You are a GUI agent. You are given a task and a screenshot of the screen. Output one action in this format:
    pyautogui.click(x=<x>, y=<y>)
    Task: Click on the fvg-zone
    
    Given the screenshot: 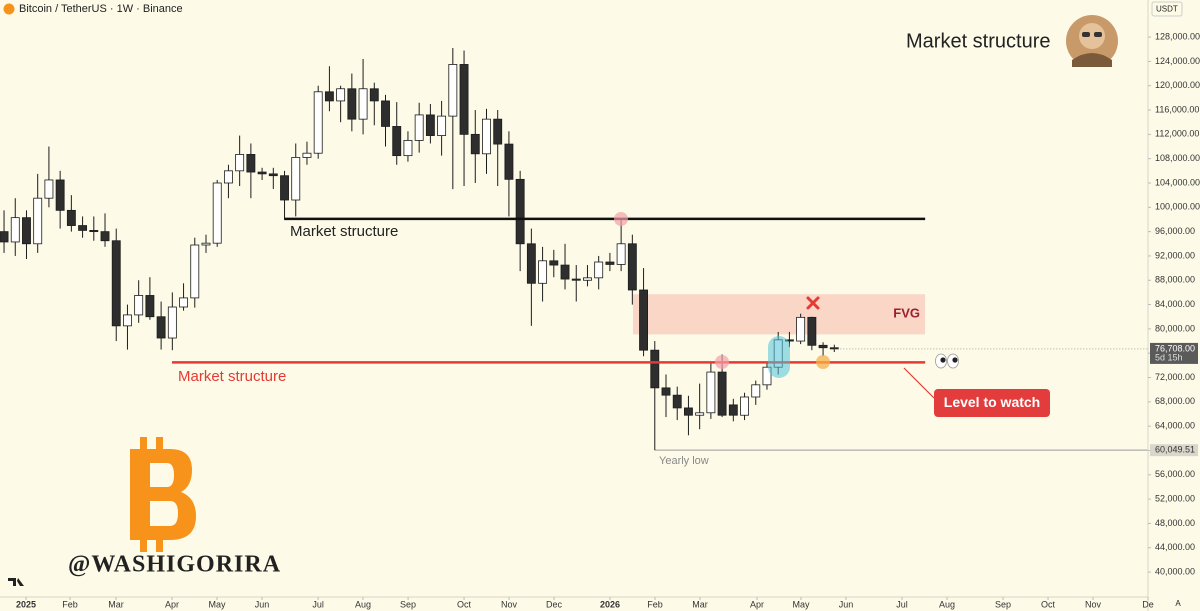 What is the action you would take?
    pyautogui.click(x=779, y=314)
    